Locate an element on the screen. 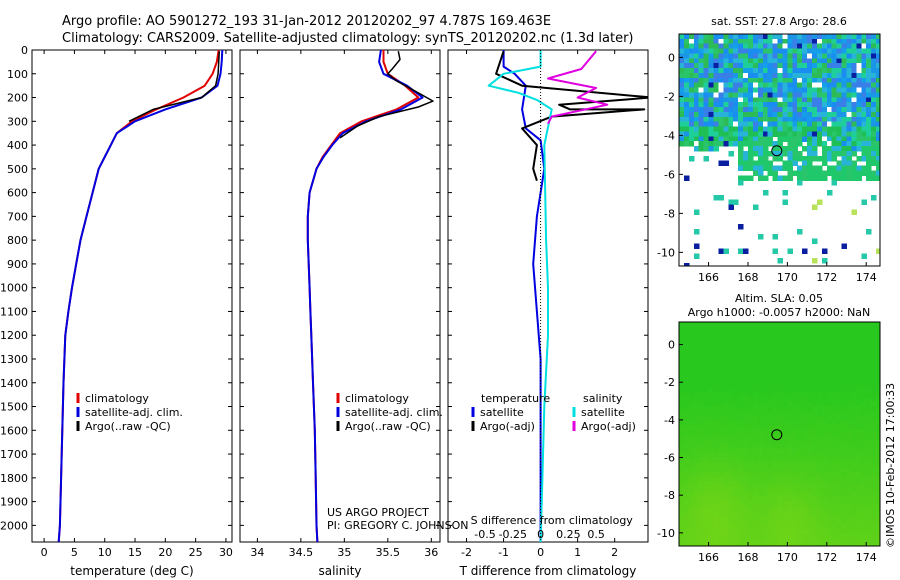  salinity-legend-label: satellite-adj. clim. is located at coordinates (394, 412).